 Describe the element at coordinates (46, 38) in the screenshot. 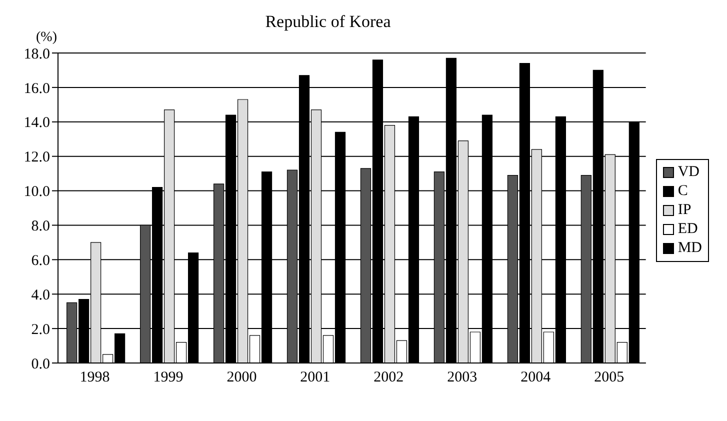

I see `y-axis-title: (%)` at that location.